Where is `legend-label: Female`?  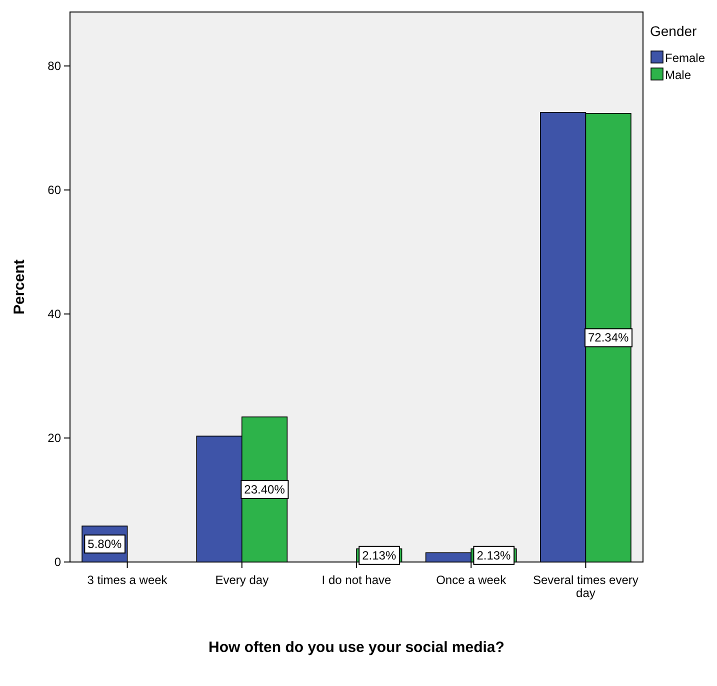
legend-label: Female is located at coordinates (685, 58).